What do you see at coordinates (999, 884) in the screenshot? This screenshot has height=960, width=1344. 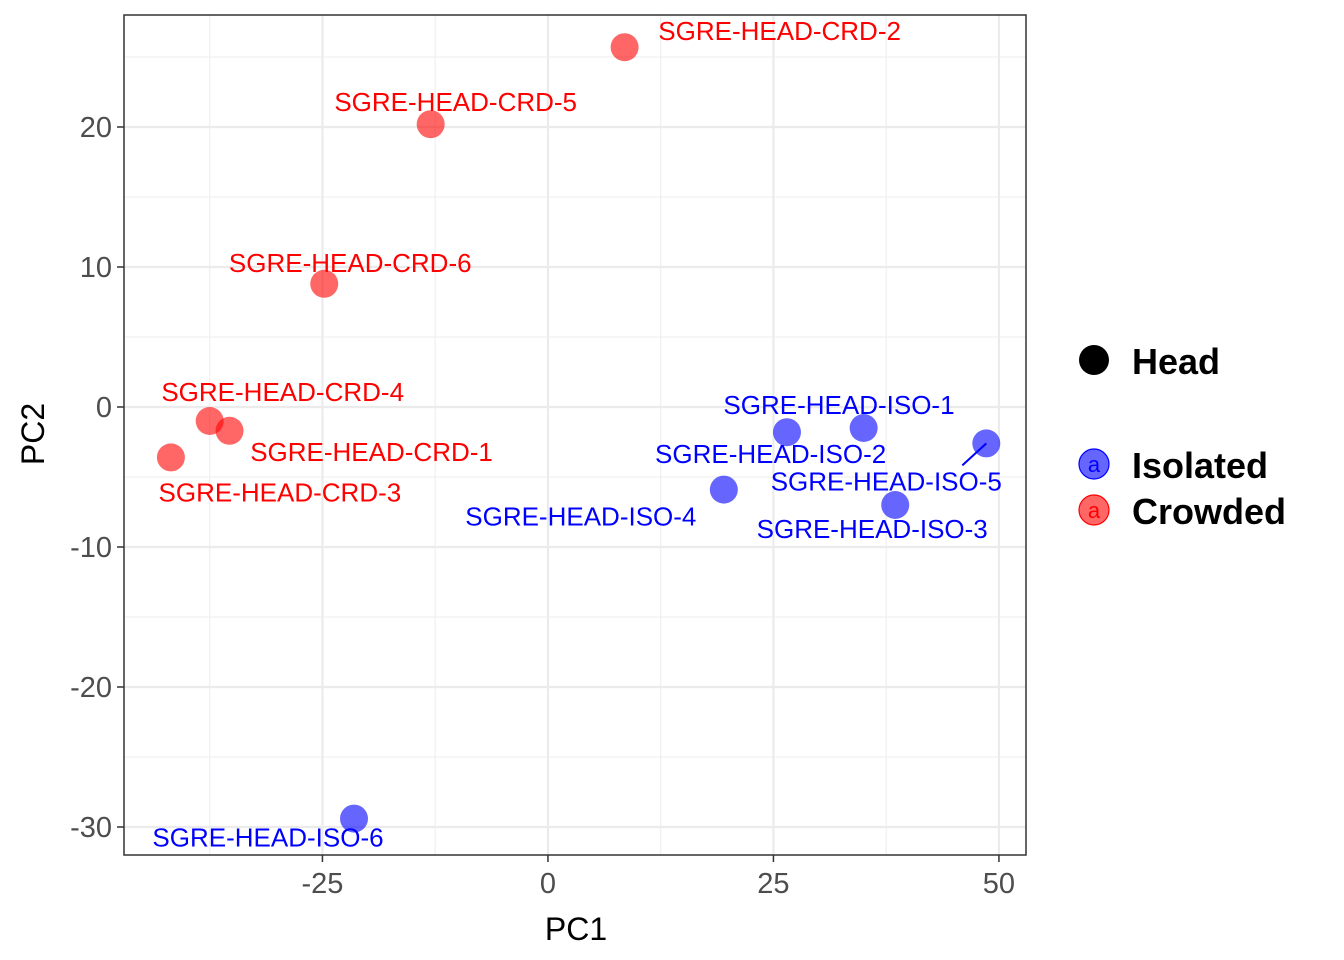 I see `x-tick-label: 50` at bounding box center [999, 884].